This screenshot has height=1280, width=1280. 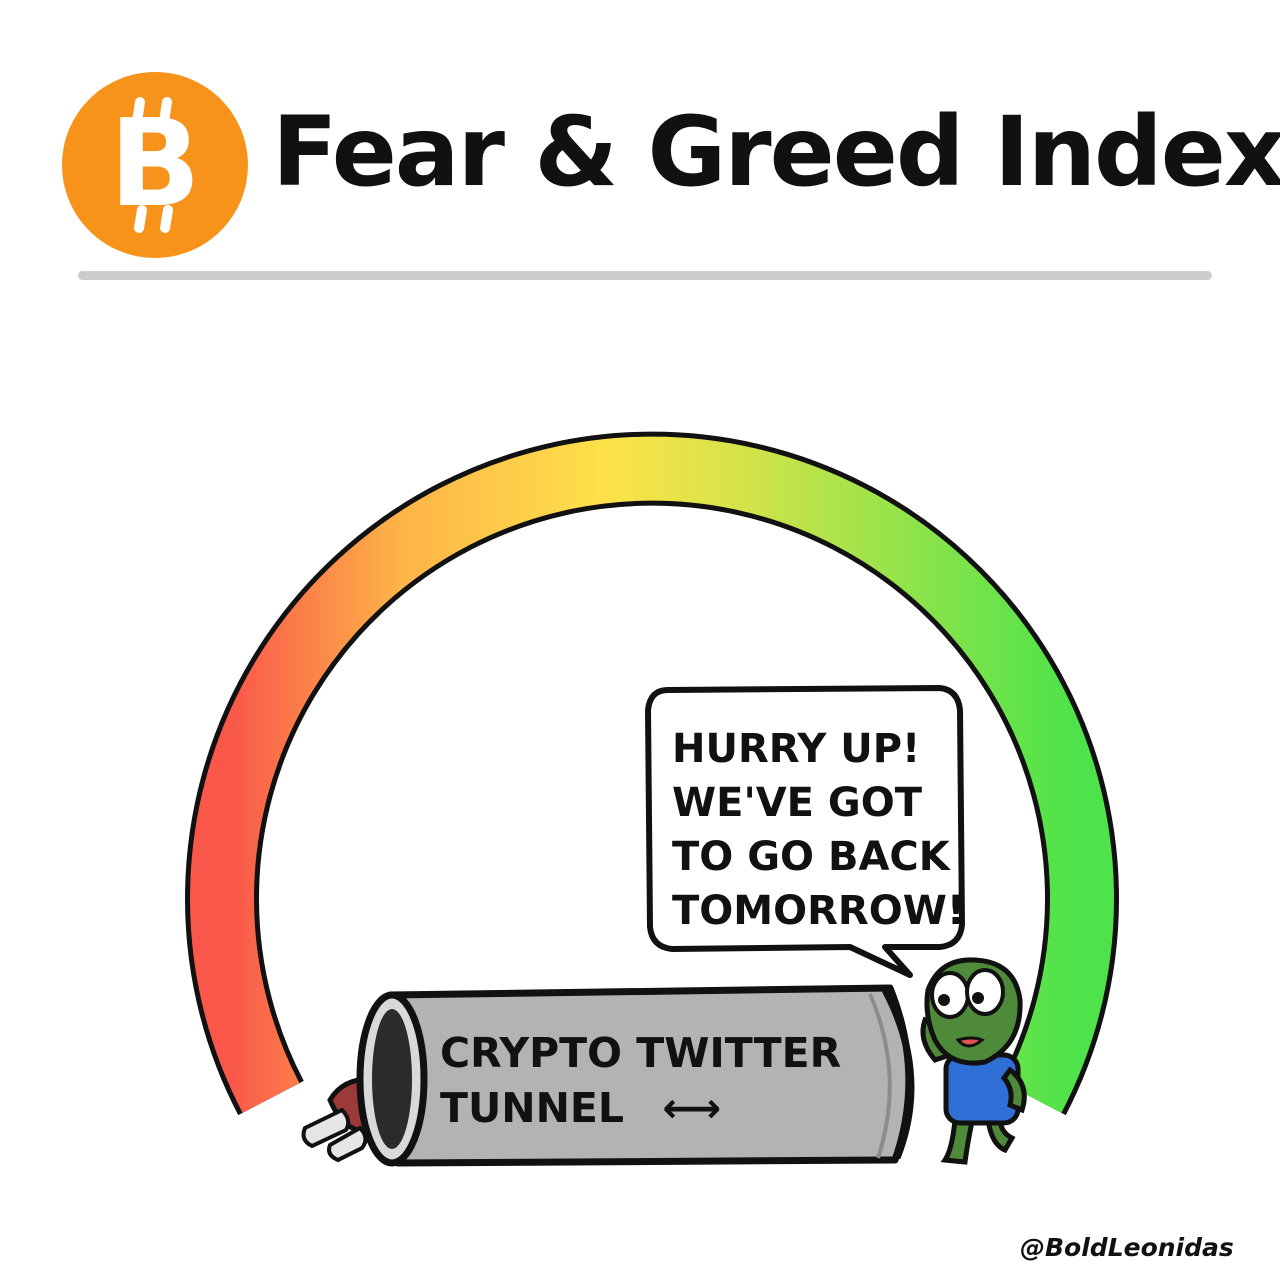 I want to click on tunnel-label-line2: TUNNEL, so click(x=532, y=1108).